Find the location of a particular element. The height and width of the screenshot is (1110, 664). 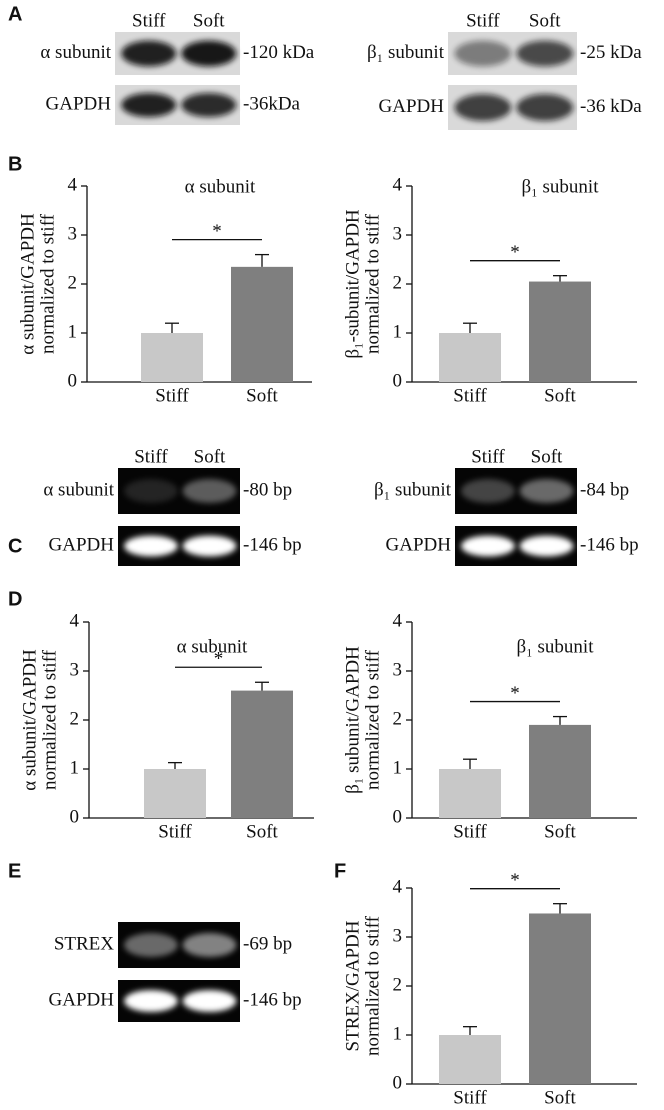

size-label: -80 bp is located at coordinates (267, 489).